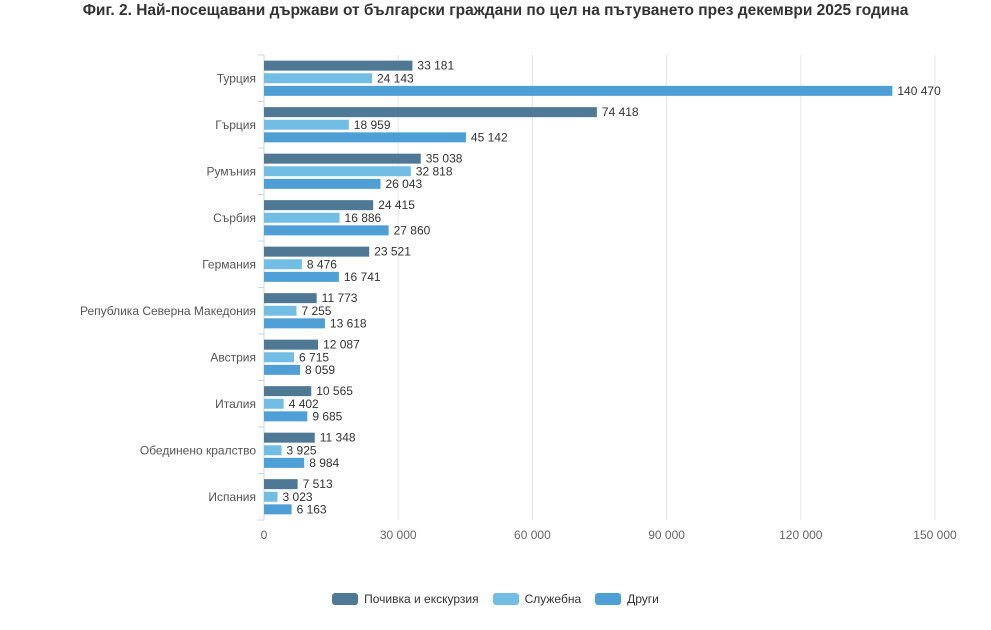 Image resolution: width=991 pixels, height=630 pixels. I want to click on data-label: 45 142, so click(489, 137).